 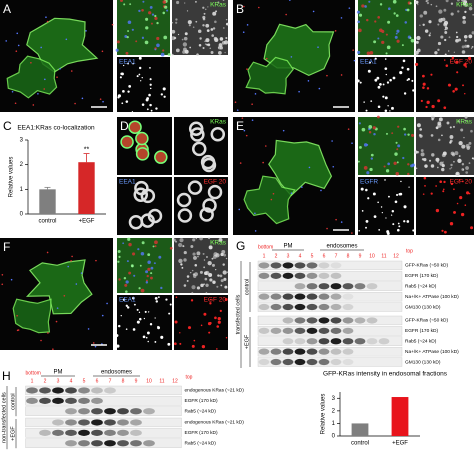 I want to click on panel-letter: A, so click(x=7, y=9).